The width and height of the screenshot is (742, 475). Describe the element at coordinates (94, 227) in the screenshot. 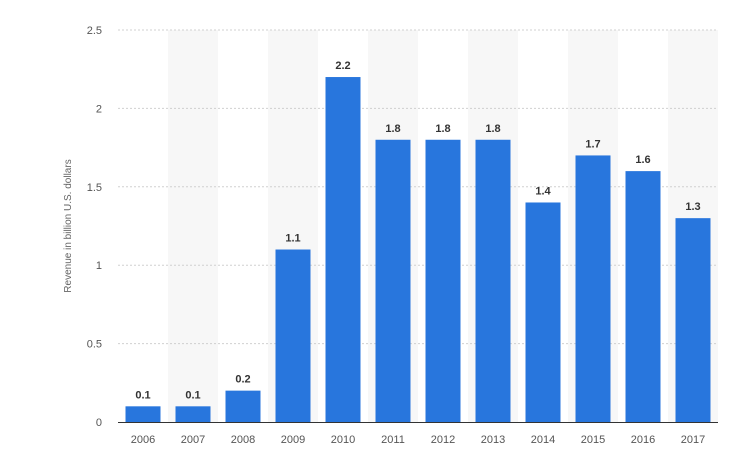

I see `y-tick-labels: 0 0.5 1 1.5 2 2.5` at that location.